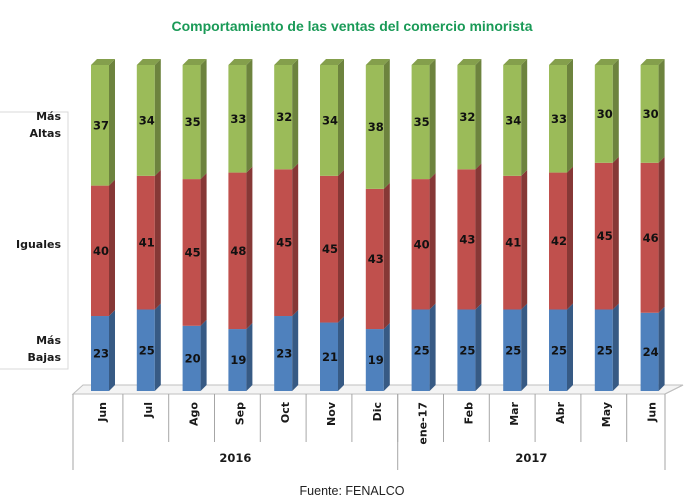 The width and height of the screenshot is (685, 503). What do you see at coordinates (44, 349) in the screenshot?
I see `legend-entry: Más Bajas` at bounding box center [44, 349].